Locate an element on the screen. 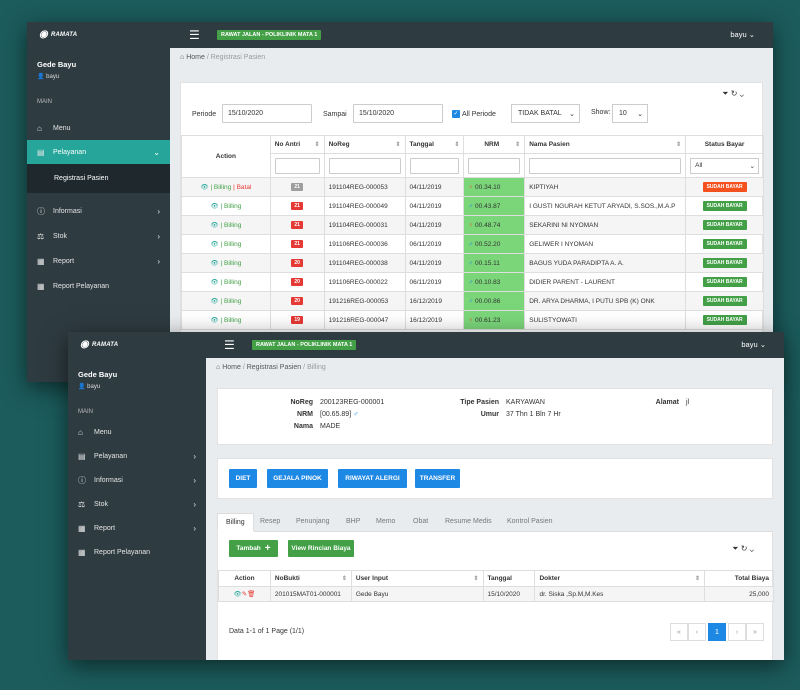  filter-nrm-input is located at coordinates (494, 165).